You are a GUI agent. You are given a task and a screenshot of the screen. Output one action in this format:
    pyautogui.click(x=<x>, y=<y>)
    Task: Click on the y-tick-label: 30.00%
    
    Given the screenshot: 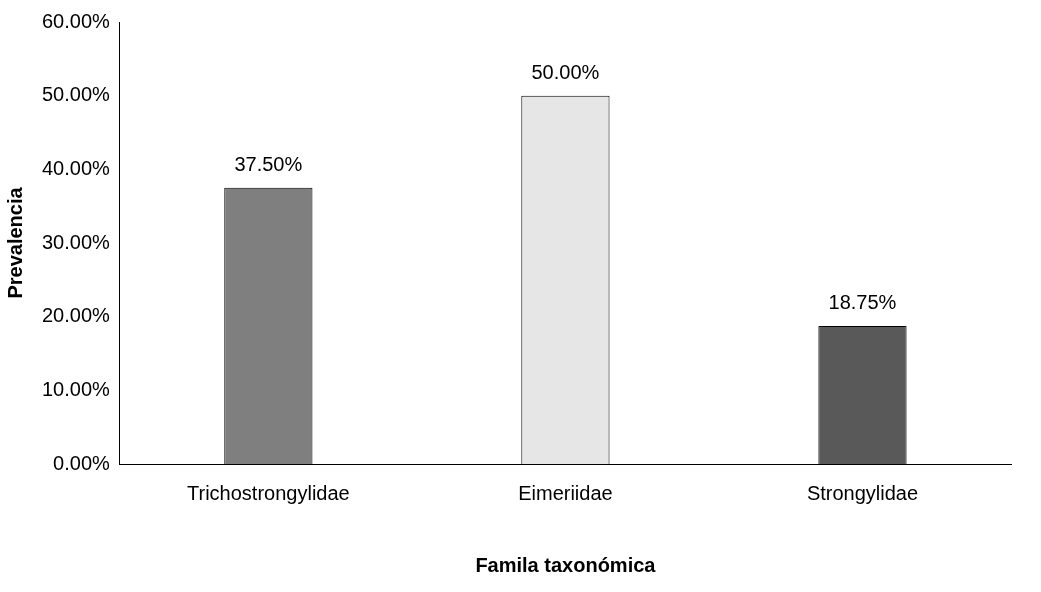 What is the action you would take?
    pyautogui.click(x=76, y=241)
    